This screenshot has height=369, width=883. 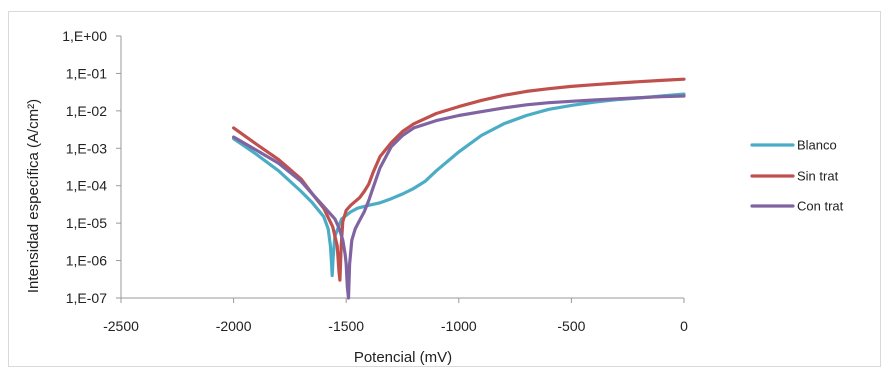 What do you see at coordinates (86, 223) in the screenshot?
I see `y-tick-label: 1,E-05` at bounding box center [86, 223].